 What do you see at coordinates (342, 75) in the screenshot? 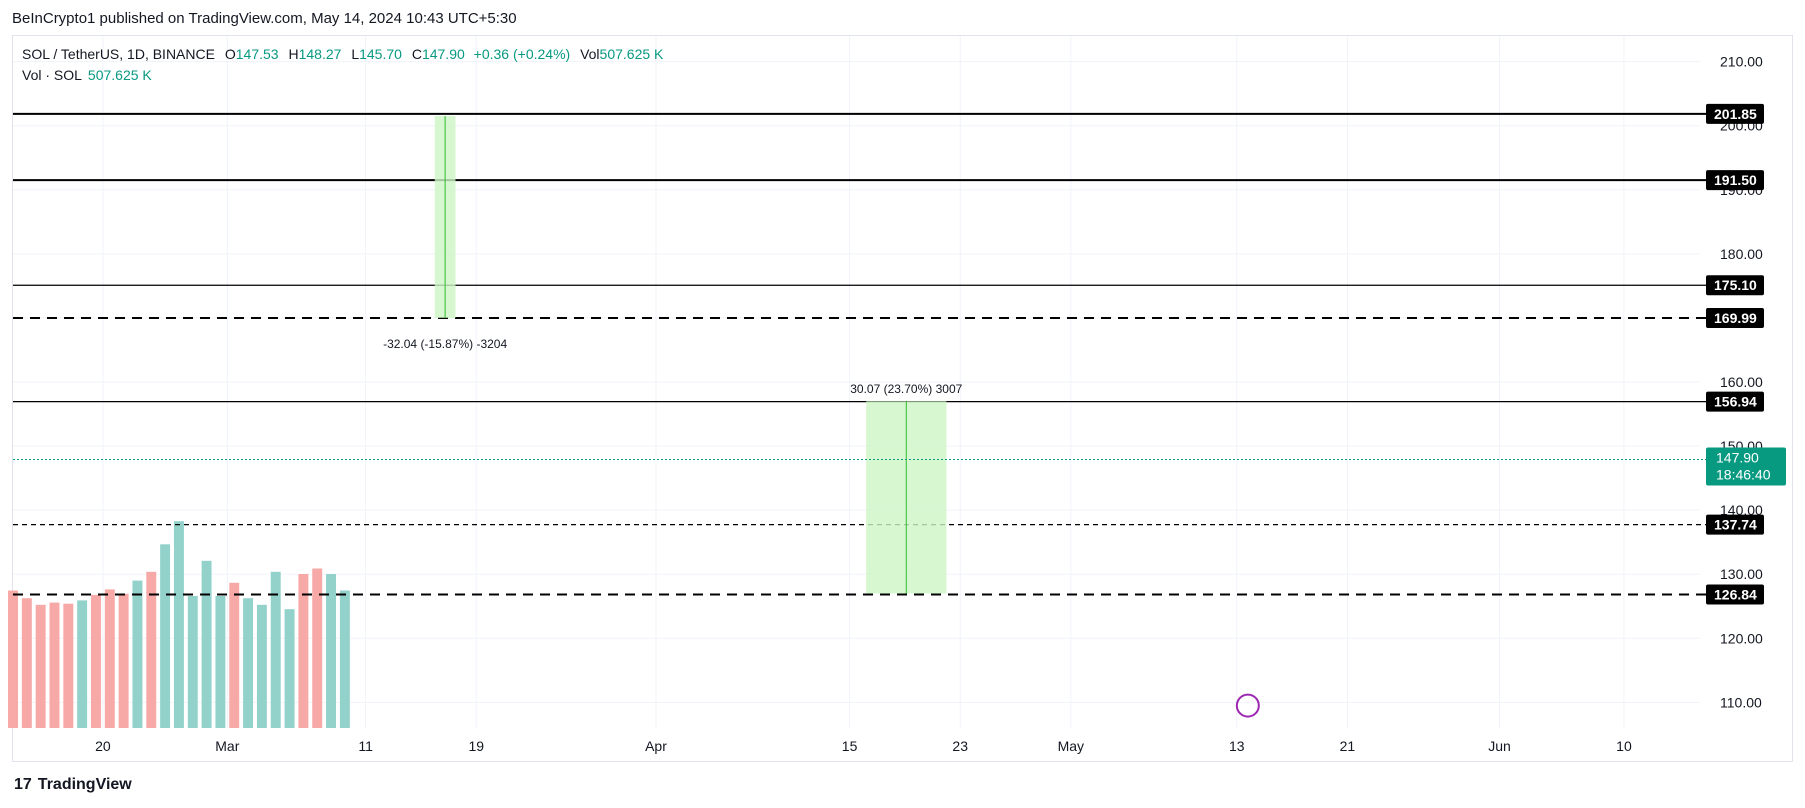
I see `legend-volume-row: Vol · SOL 507.625 K` at bounding box center [342, 75].